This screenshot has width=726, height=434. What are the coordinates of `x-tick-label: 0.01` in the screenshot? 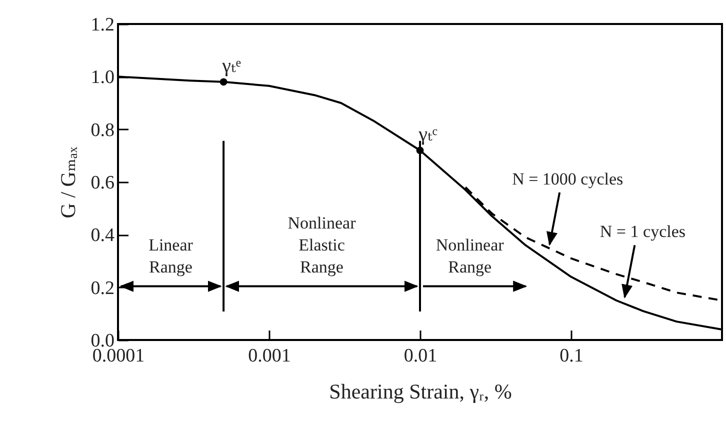 It's located at (421, 356).